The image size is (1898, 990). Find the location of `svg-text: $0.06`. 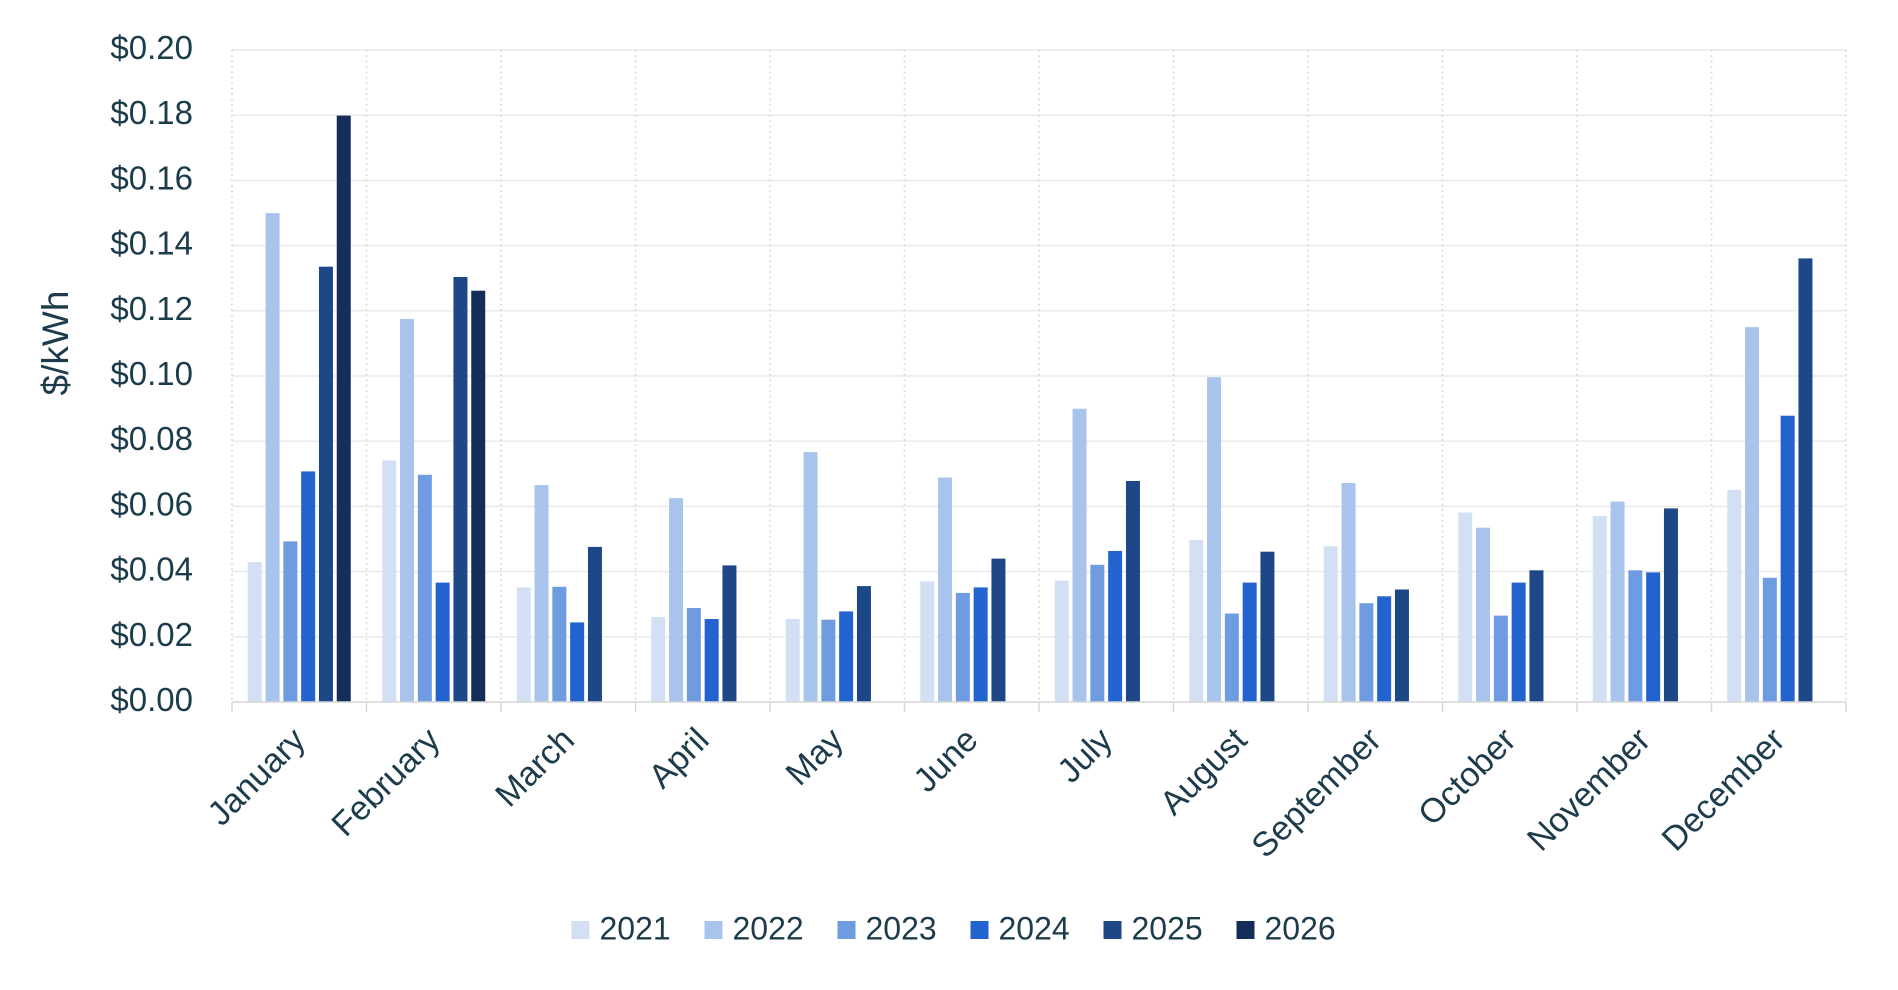

svg-text: $0.06 is located at coordinates (151, 503).